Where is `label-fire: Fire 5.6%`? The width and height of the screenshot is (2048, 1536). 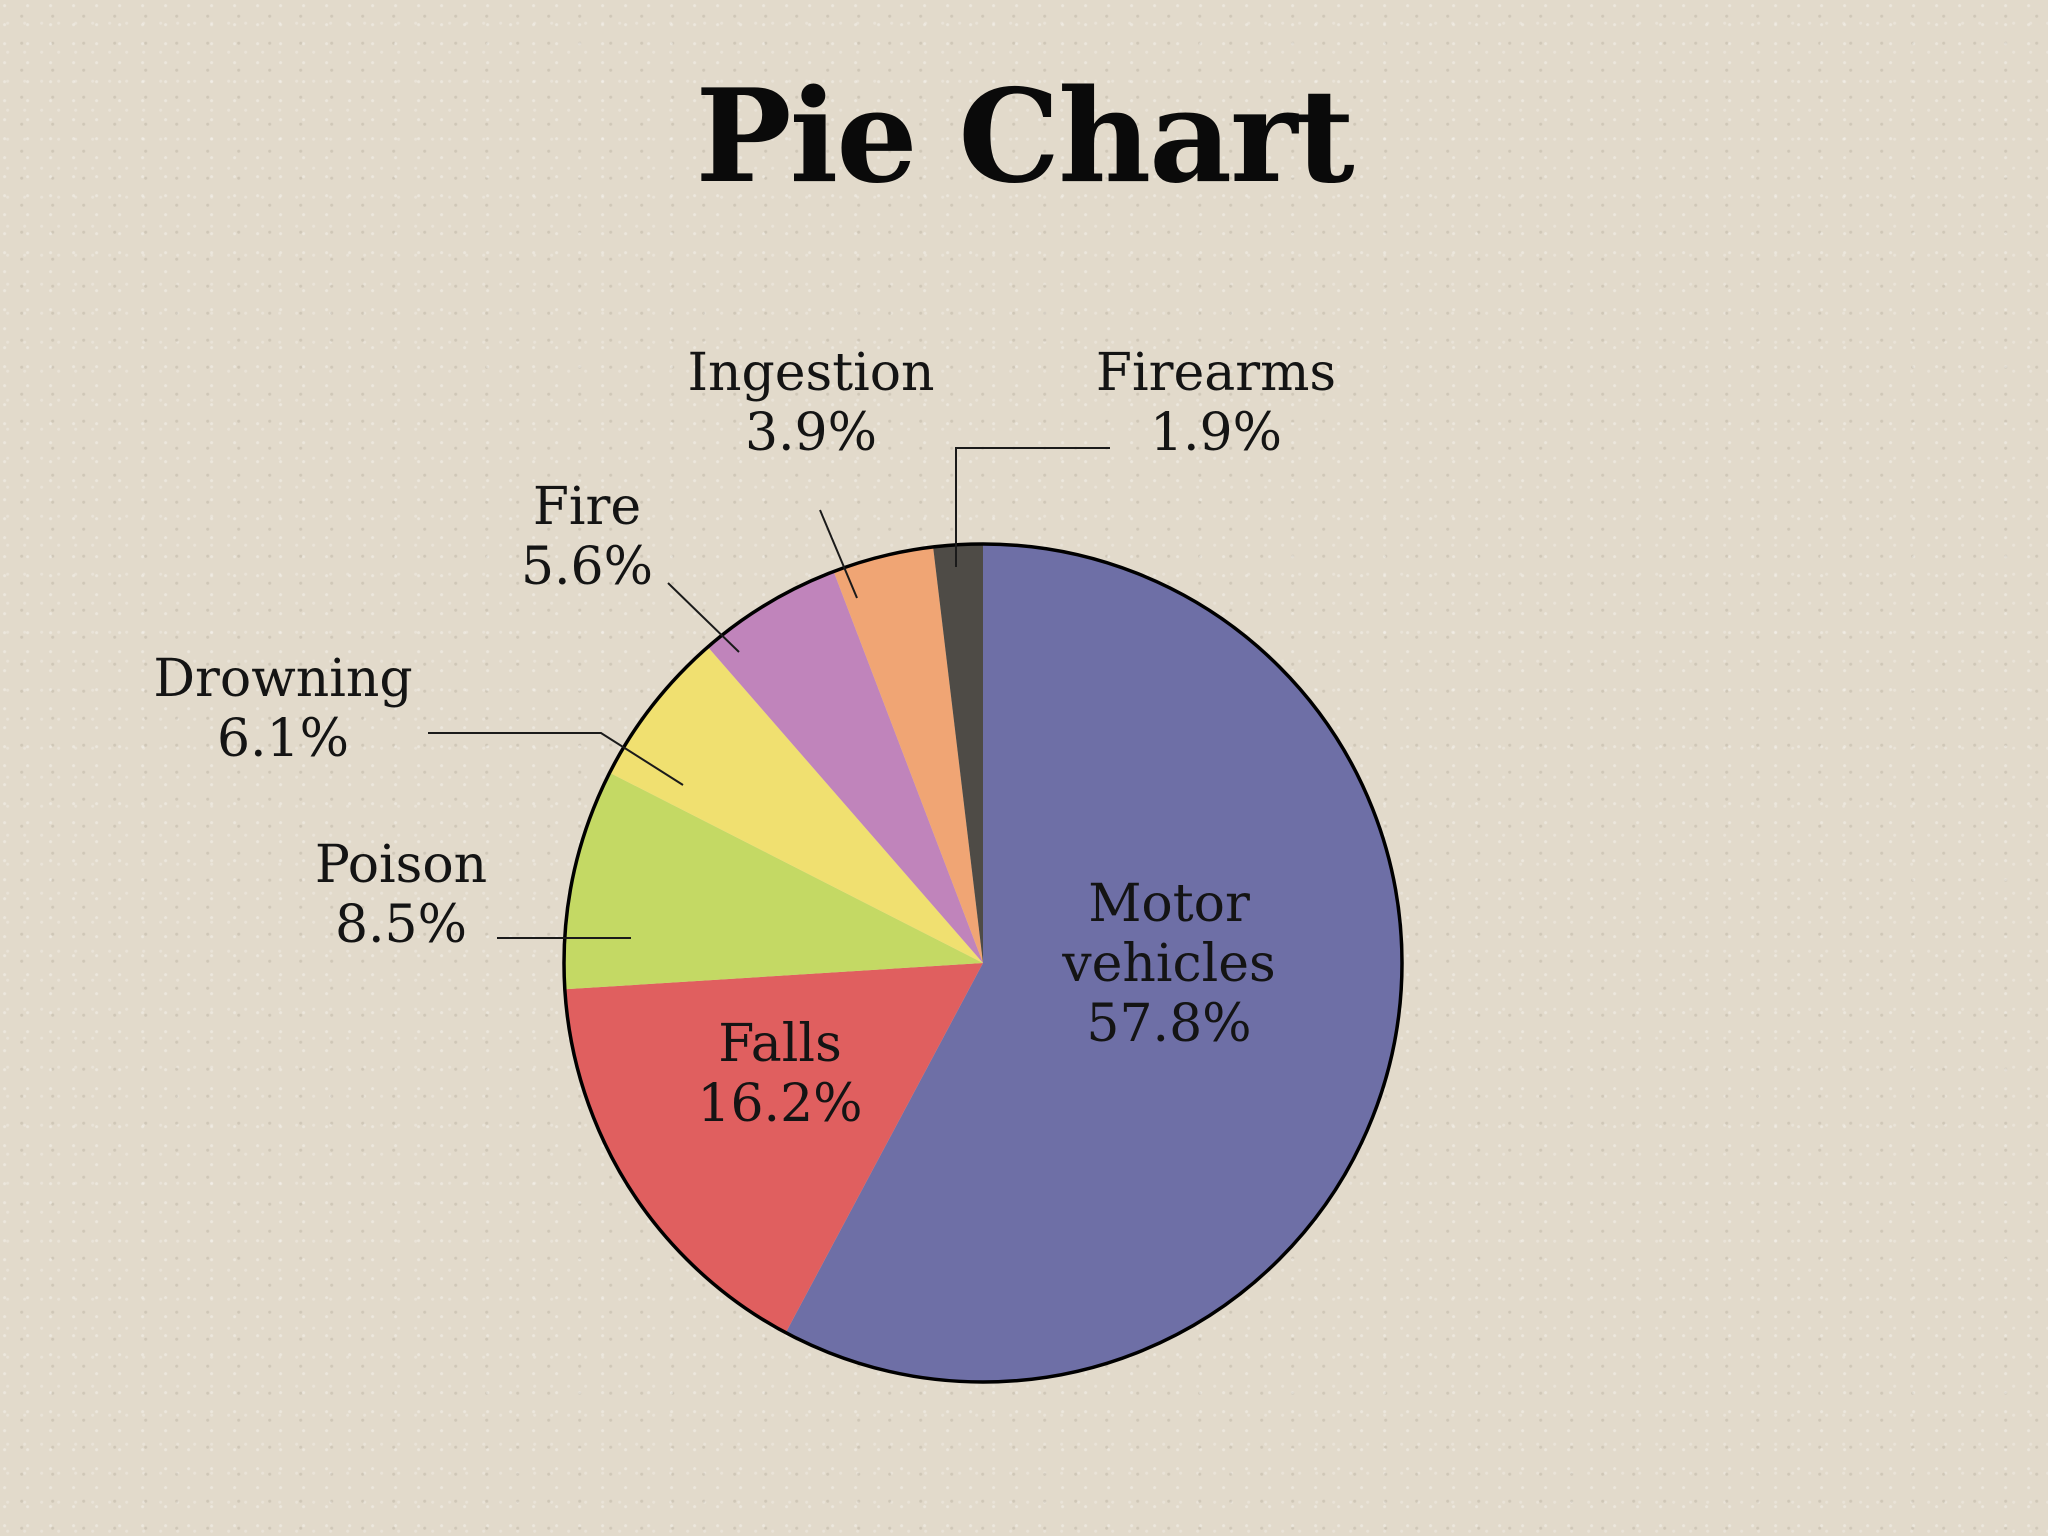 label-fire: Fire 5.6% is located at coordinates (587, 537).